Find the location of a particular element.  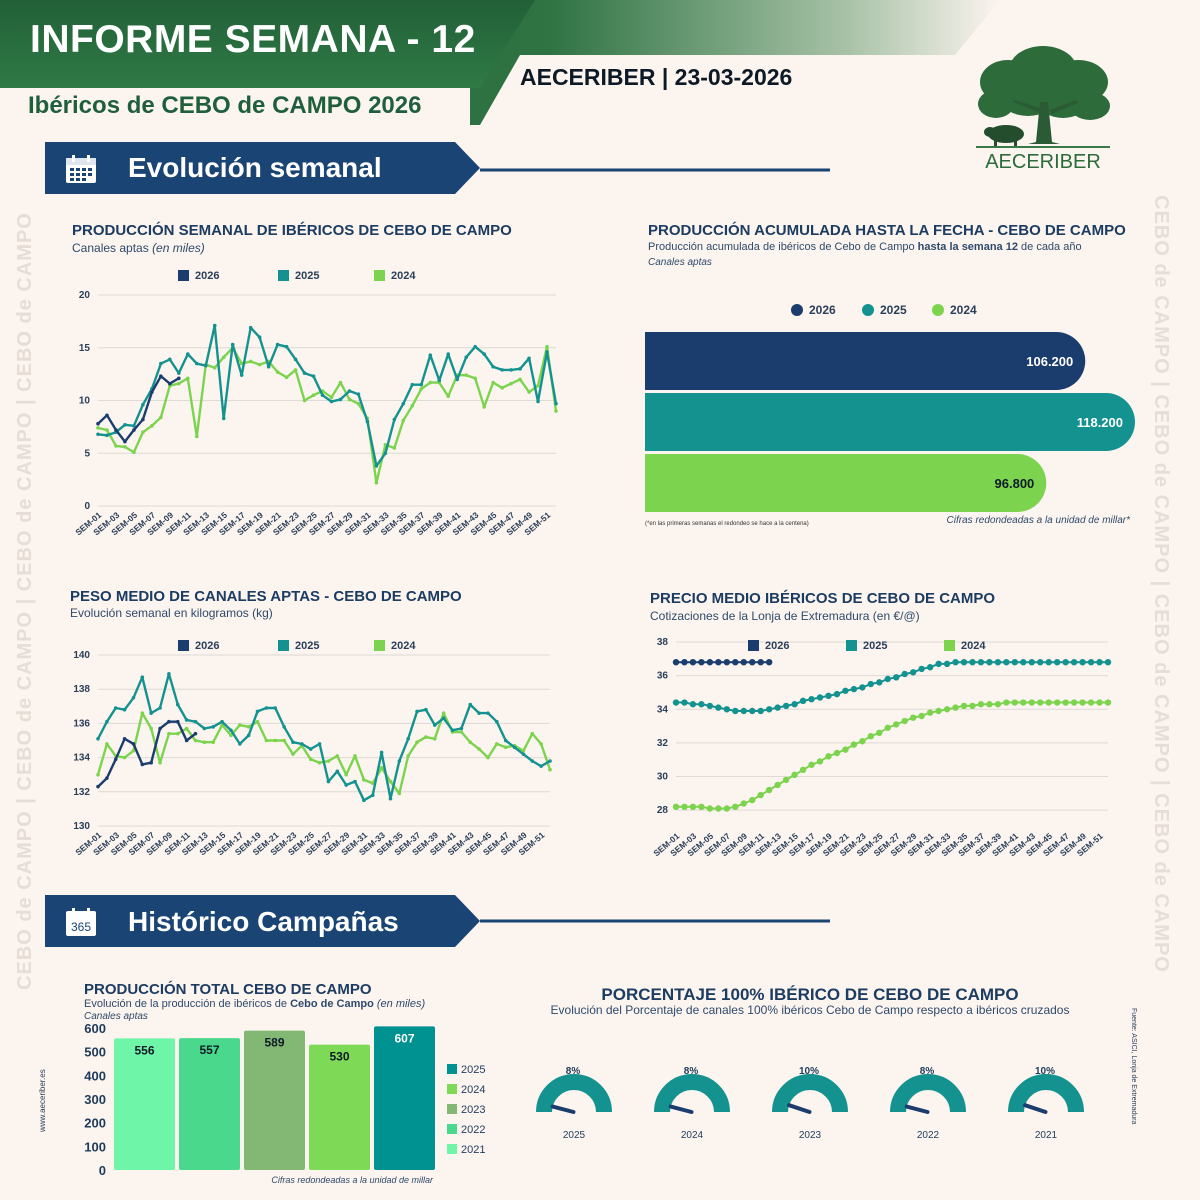

bar-value-label: 607 is located at coordinates (404, 1038).